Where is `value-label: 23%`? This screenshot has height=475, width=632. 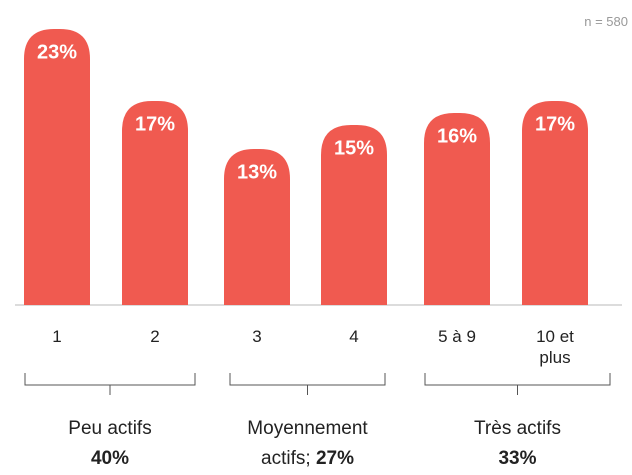
value-label: 23% is located at coordinates (57, 52).